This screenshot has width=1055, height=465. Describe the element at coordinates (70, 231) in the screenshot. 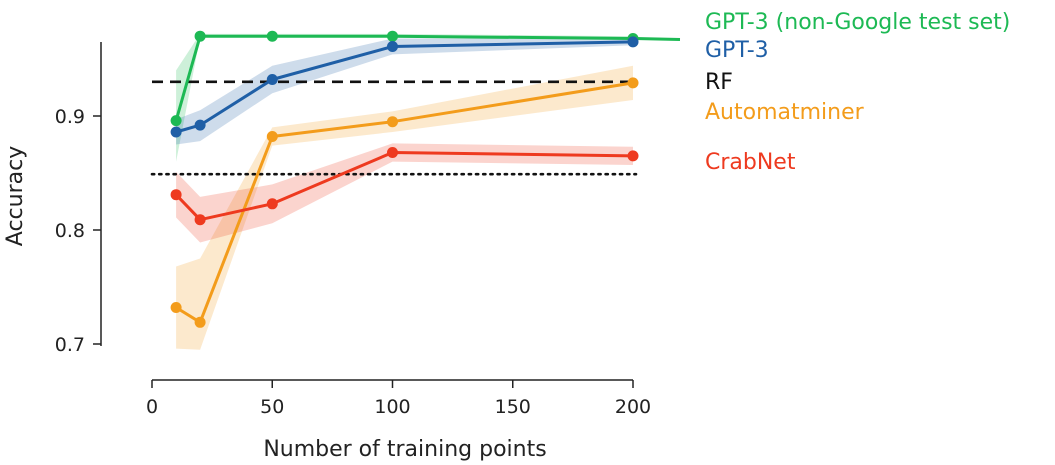

I see `y-tick-label-0.8: 0.8` at that location.